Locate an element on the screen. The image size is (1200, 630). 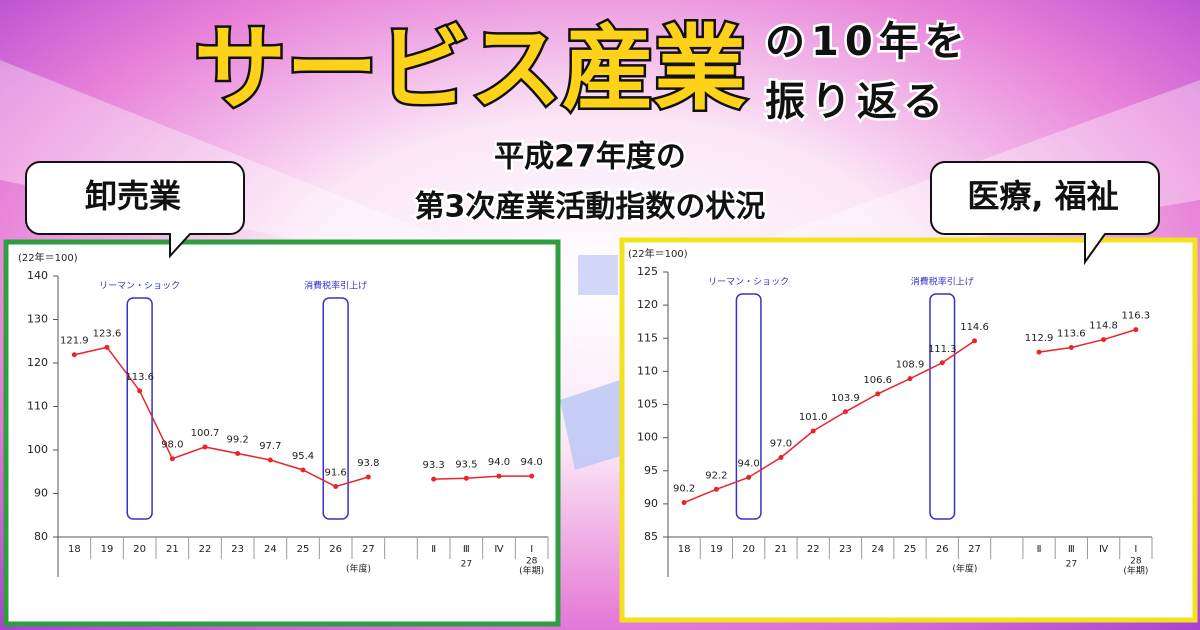
value-label: 101.0 is located at coordinates (813, 417).